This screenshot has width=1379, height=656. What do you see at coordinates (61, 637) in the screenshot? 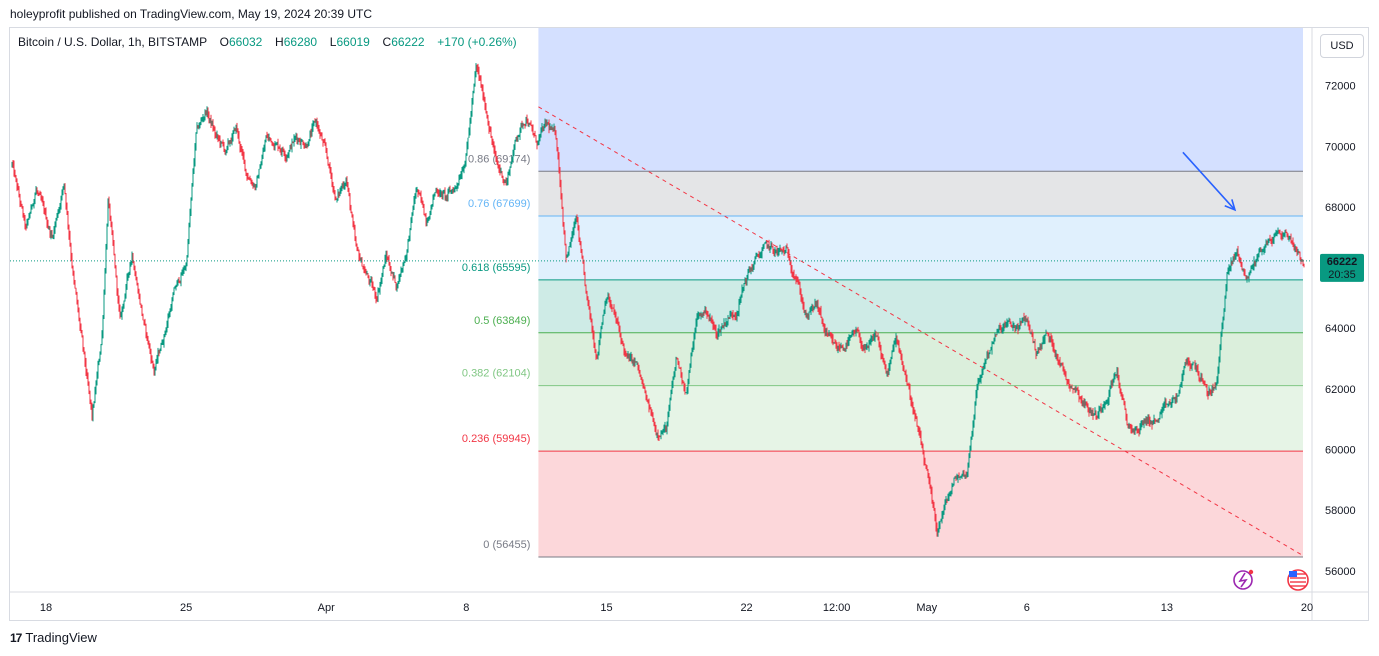
I see `footer-brand: TradingView` at bounding box center [61, 637].